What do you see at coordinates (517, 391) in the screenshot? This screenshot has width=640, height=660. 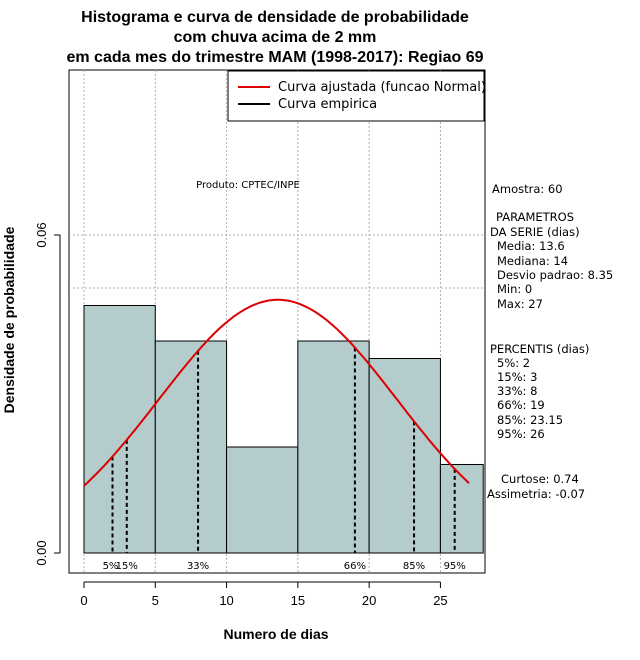 I see `percentil-33: 33%: 8` at bounding box center [517, 391].